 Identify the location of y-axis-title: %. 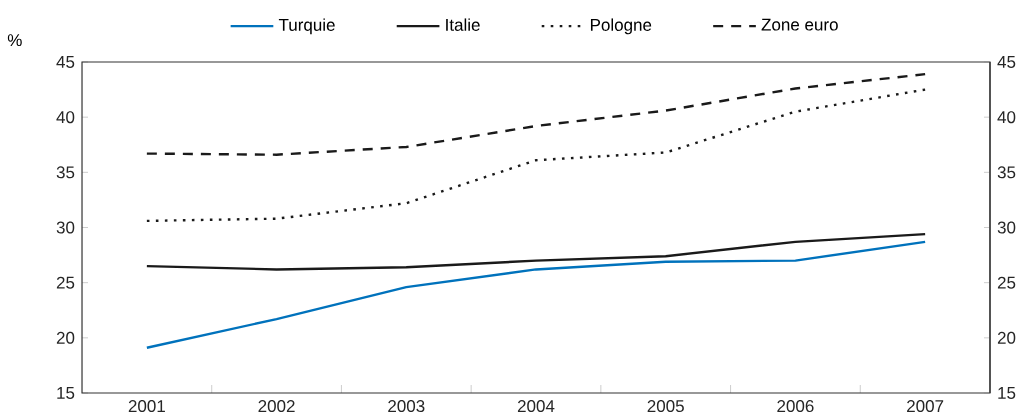
(14, 40).